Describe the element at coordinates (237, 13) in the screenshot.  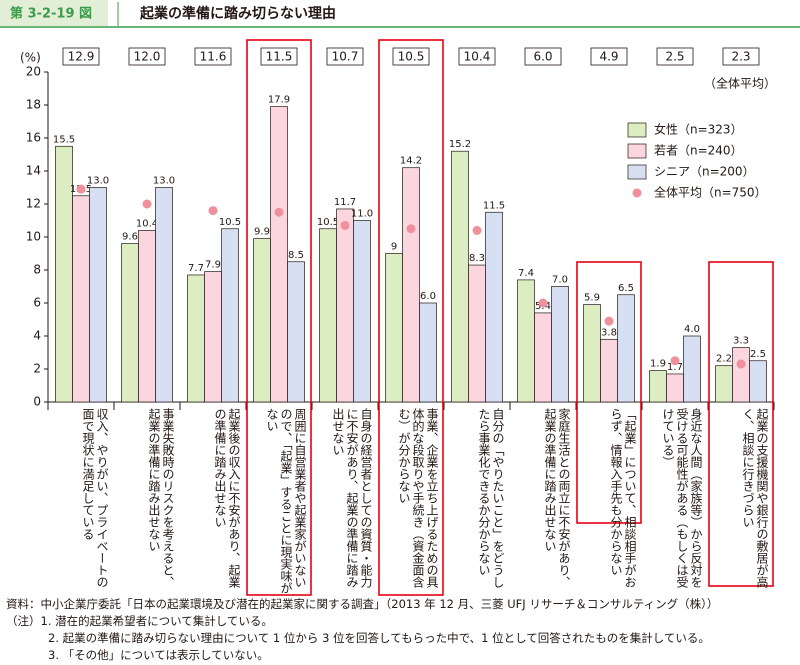
I see `header-title: 起業の準備に踏み切らない理由` at that location.